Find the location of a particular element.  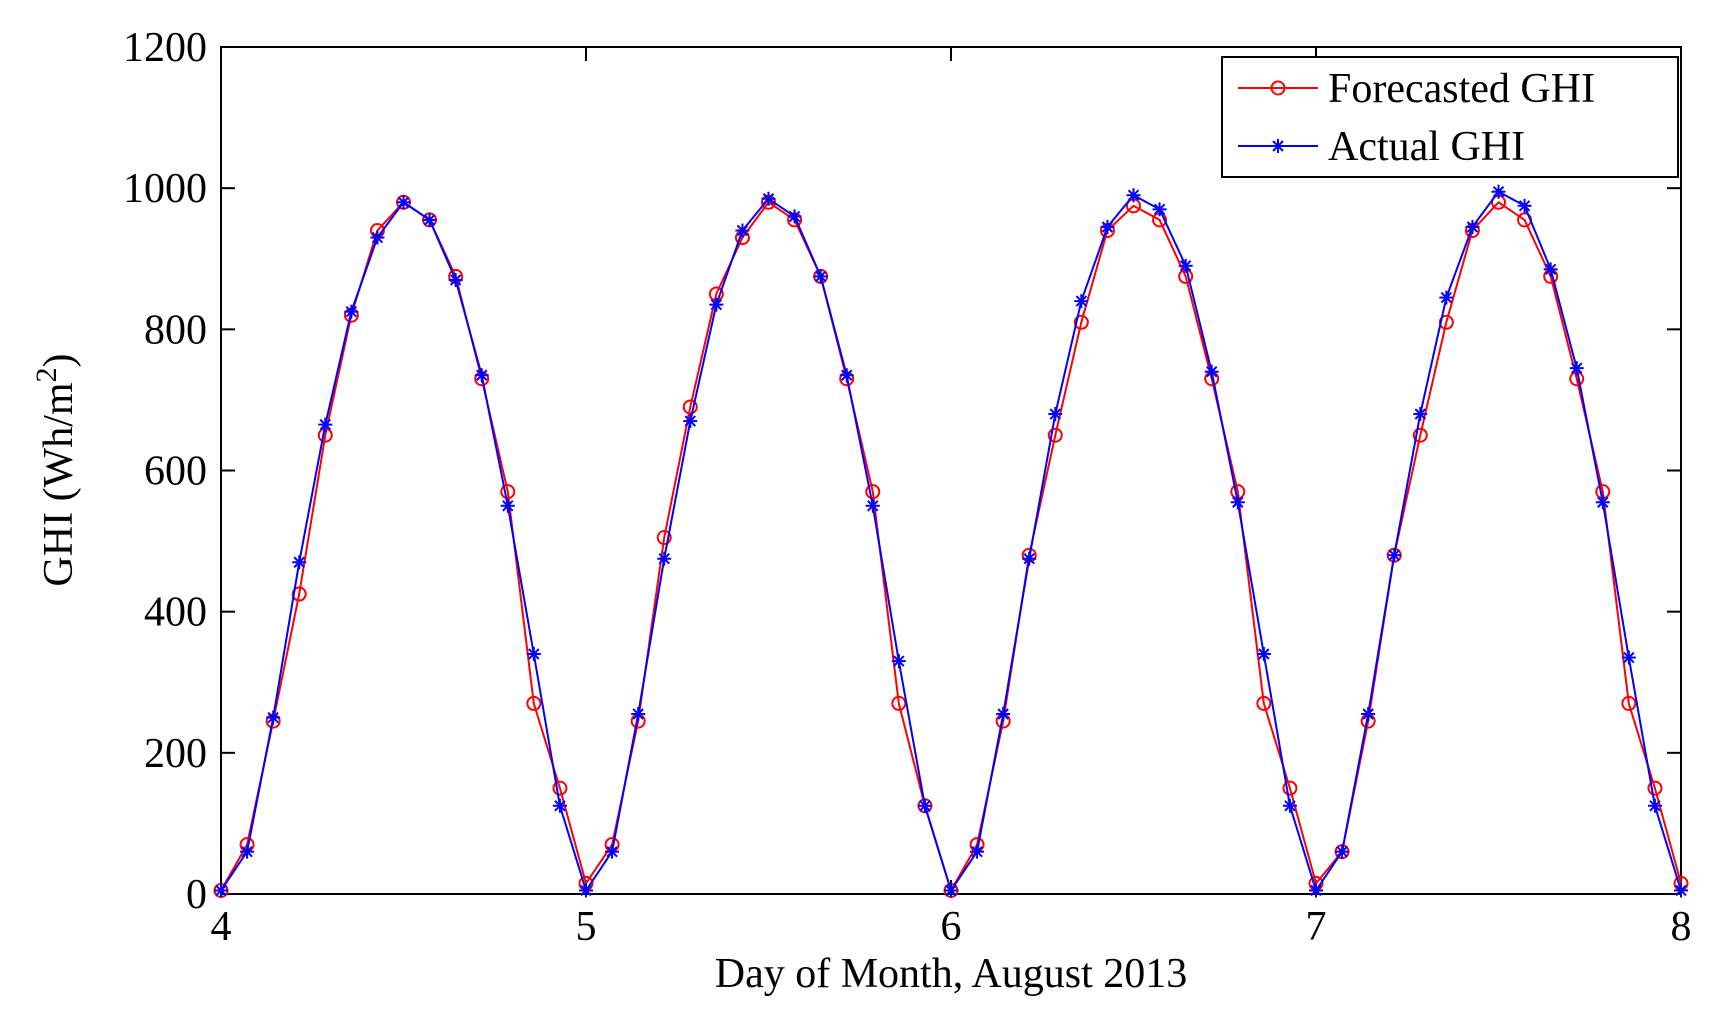

legend-box is located at coordinates (1450, 117).